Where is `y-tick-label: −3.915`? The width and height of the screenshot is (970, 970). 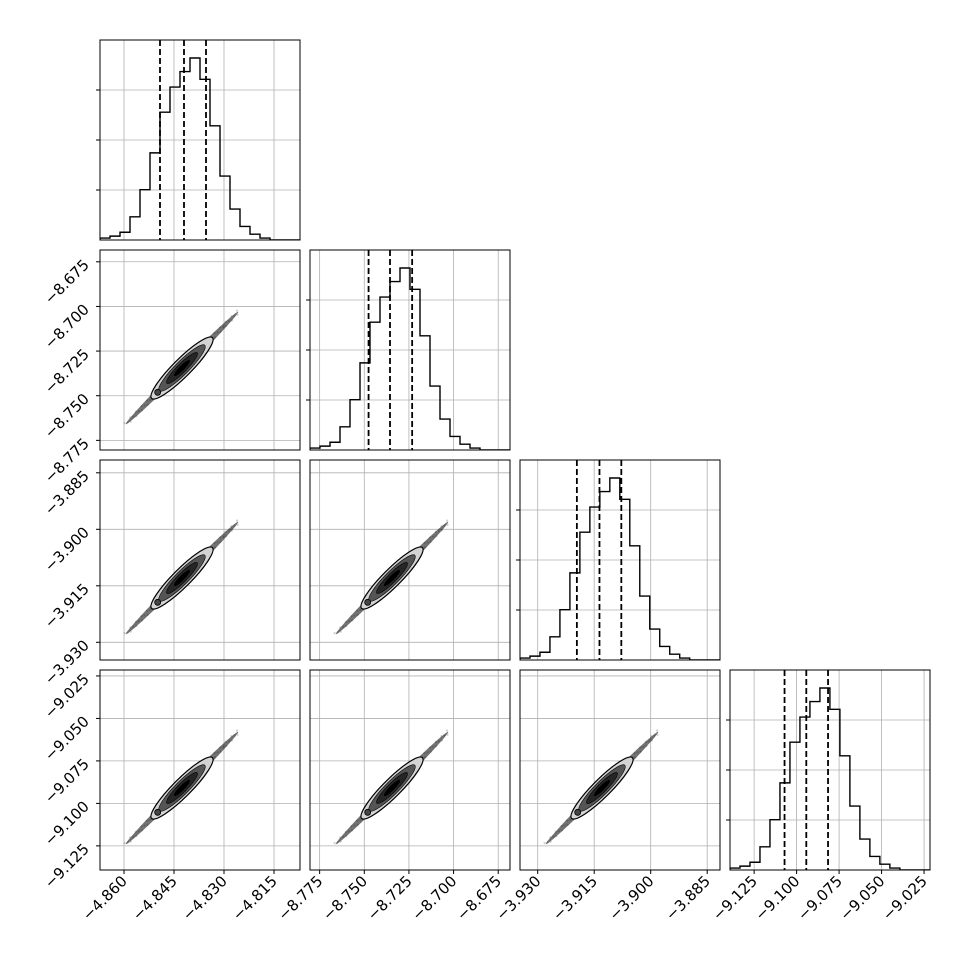
y-tick-label: −3.915 is located at coordinates (67, 606).